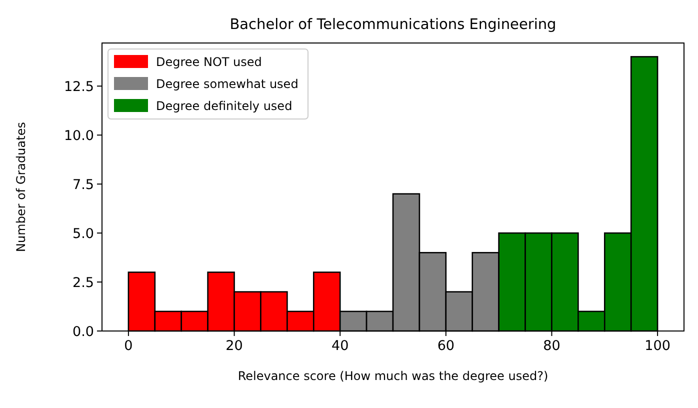 This screenshot has height=408, width=698. I want to click on x-tick-label: 20, so click(234, 346).